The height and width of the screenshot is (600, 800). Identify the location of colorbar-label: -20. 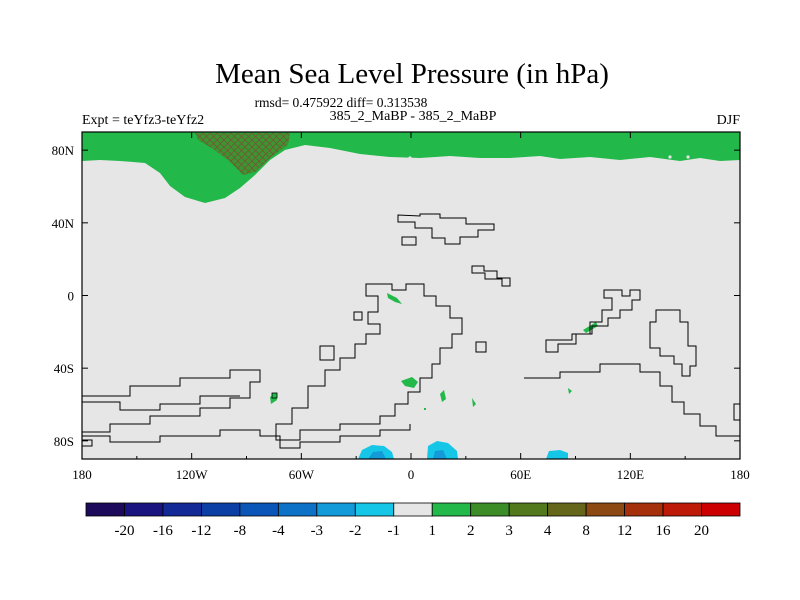
(124, 531).